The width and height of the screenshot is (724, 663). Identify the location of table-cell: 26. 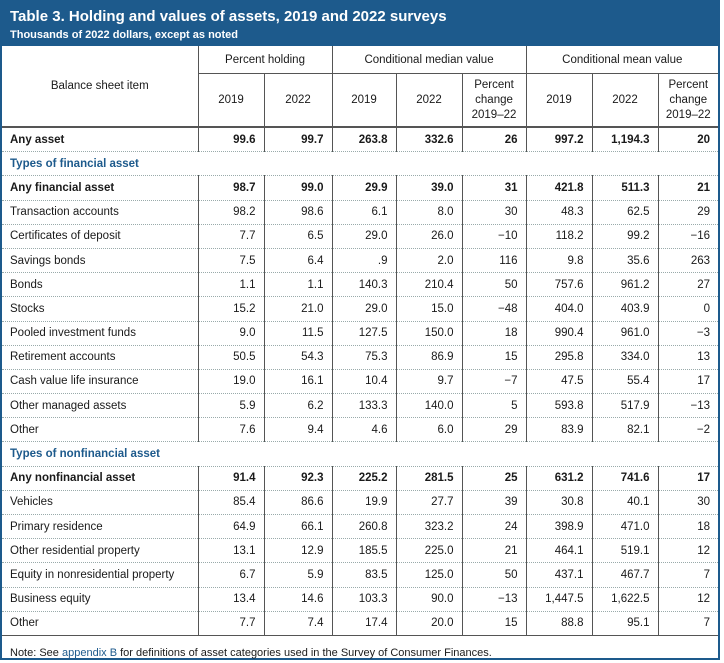
(494, 140).